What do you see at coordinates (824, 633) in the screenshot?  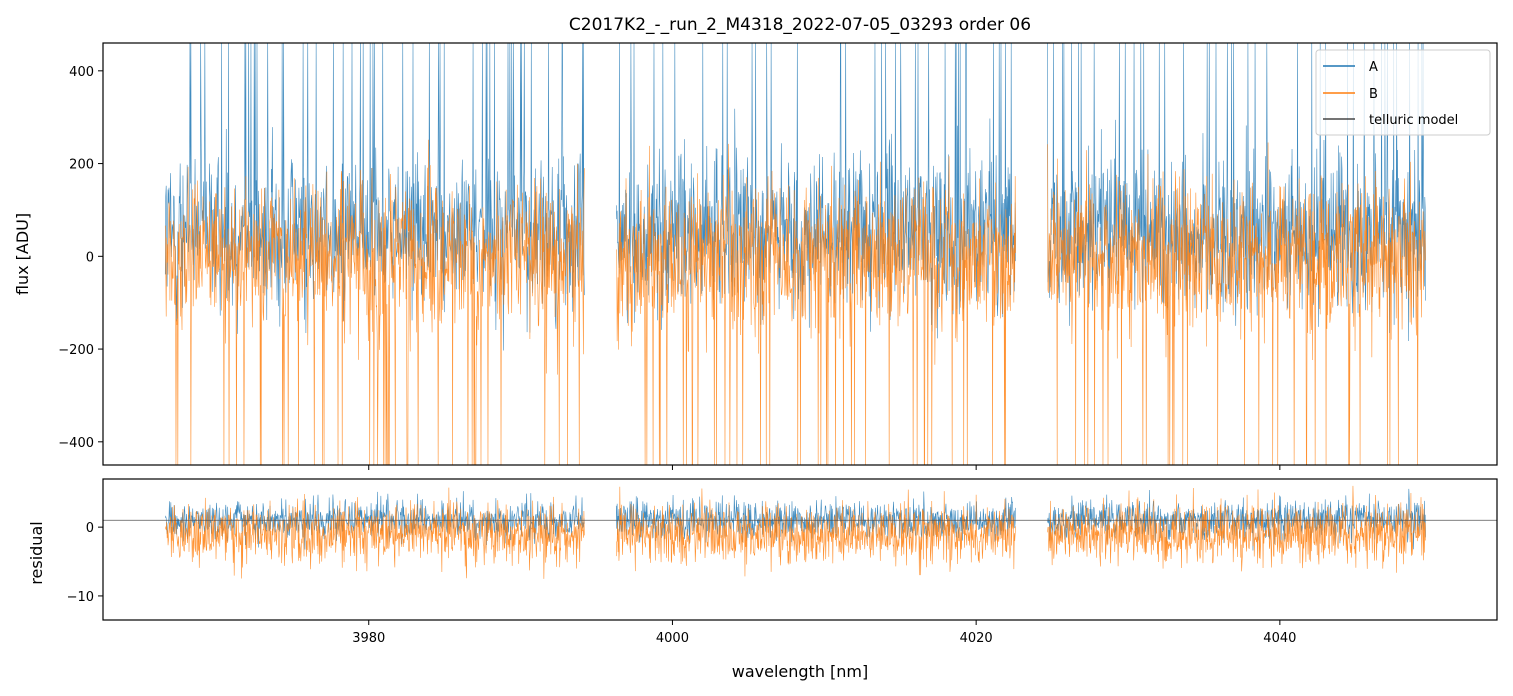 I see `residual-x-ticks: 3980 4000 4020 4040` at bounding box center [824, 633].